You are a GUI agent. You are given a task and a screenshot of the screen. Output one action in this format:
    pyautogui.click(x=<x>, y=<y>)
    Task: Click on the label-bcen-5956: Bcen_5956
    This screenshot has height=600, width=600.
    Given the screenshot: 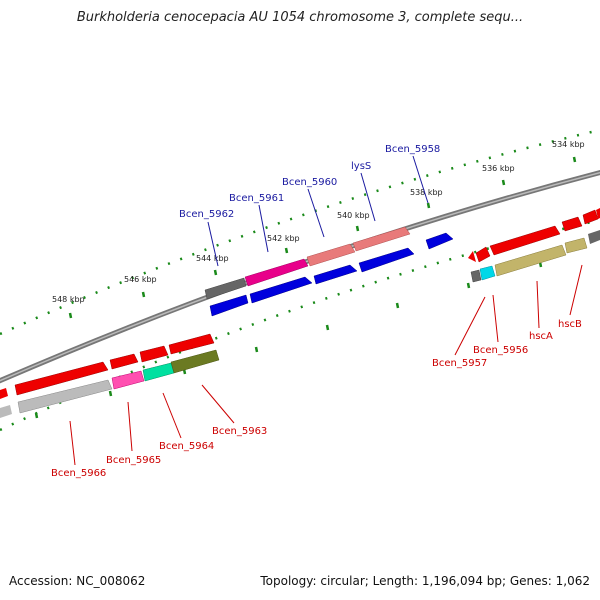 What is the action you would take?
    pyautogui.click(x=500, y=350)
    